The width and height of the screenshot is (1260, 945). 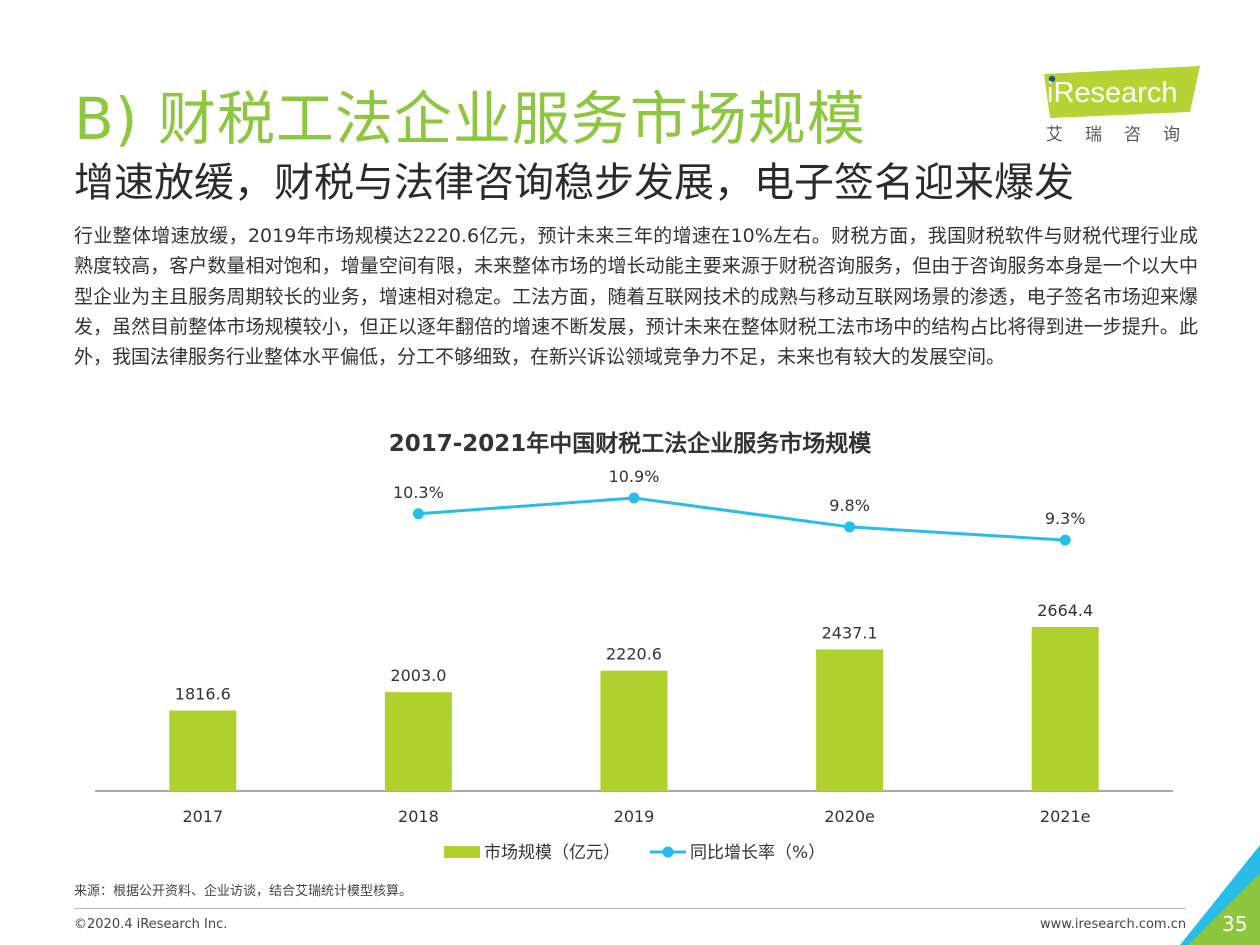 I want to click on page-number: 35, so click(x=1235, y=924).